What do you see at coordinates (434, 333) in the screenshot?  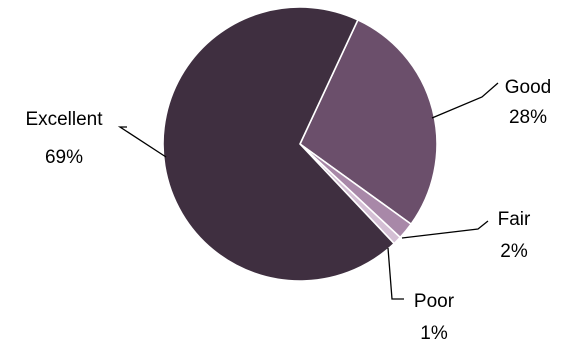 I see `label-poor-value: 1%` at bounding box center [434, 333].